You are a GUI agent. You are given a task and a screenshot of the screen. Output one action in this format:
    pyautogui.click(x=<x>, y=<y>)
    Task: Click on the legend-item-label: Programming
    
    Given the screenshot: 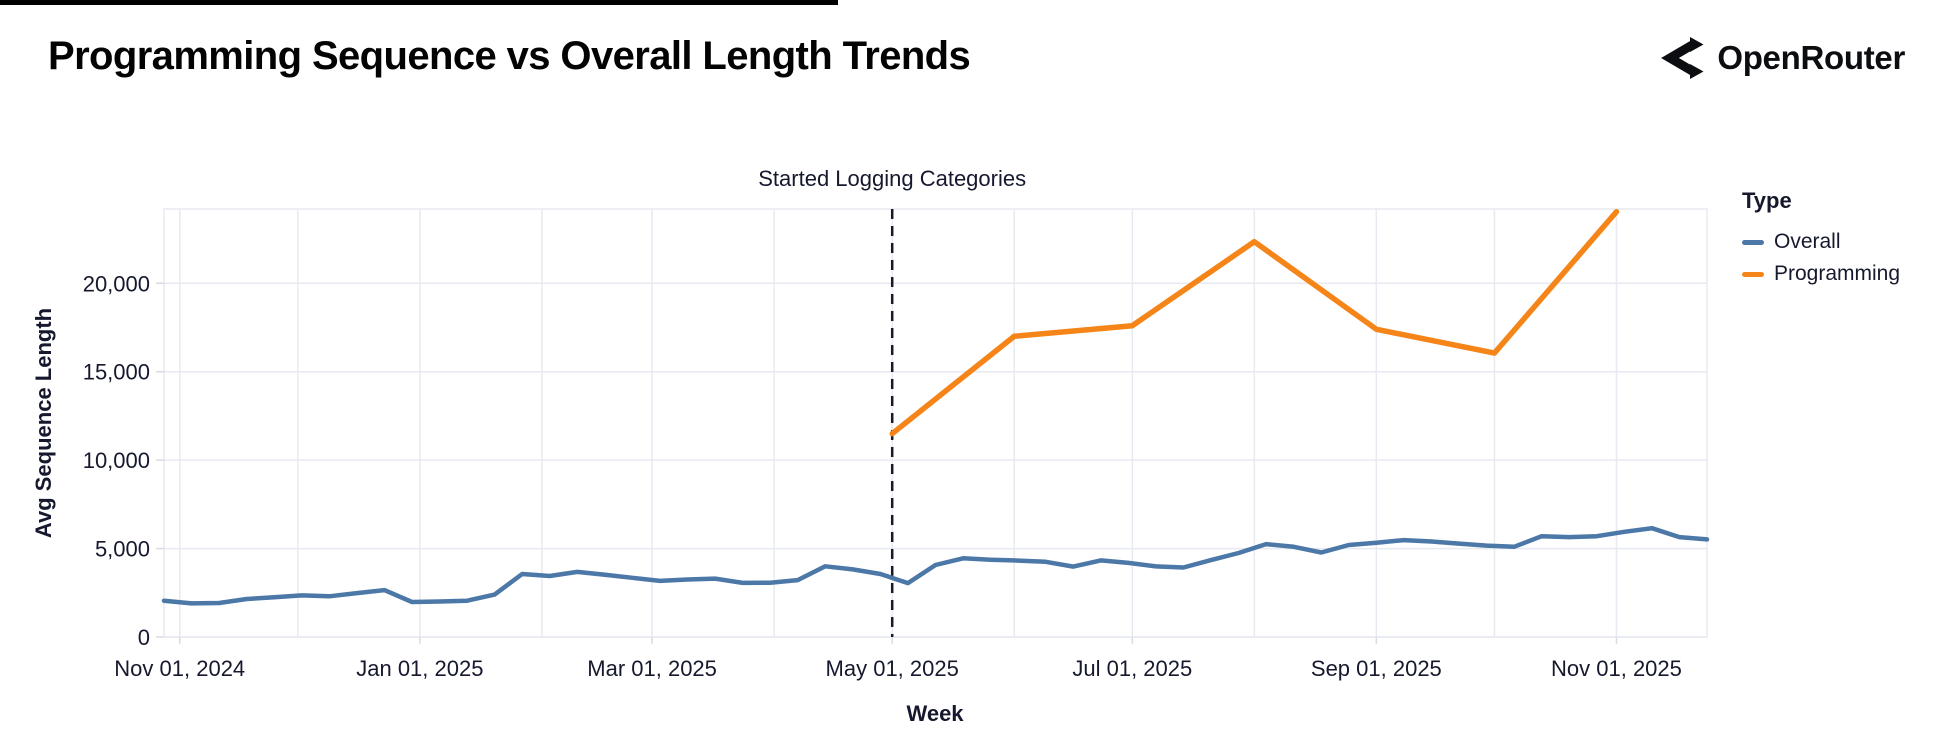 What is the action you would take?
    pyautogui.click(x=1837, y=273)
    